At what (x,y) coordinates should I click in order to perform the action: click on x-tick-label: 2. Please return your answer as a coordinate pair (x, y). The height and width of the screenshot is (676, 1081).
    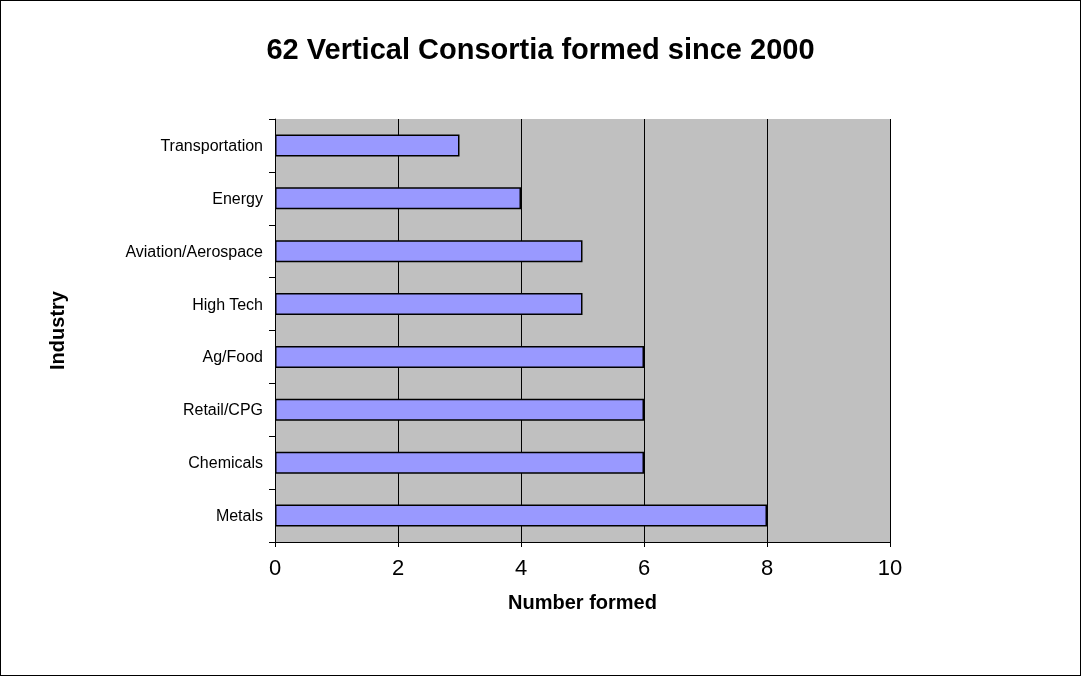
    Looking at the image, I should click on (398, 567).